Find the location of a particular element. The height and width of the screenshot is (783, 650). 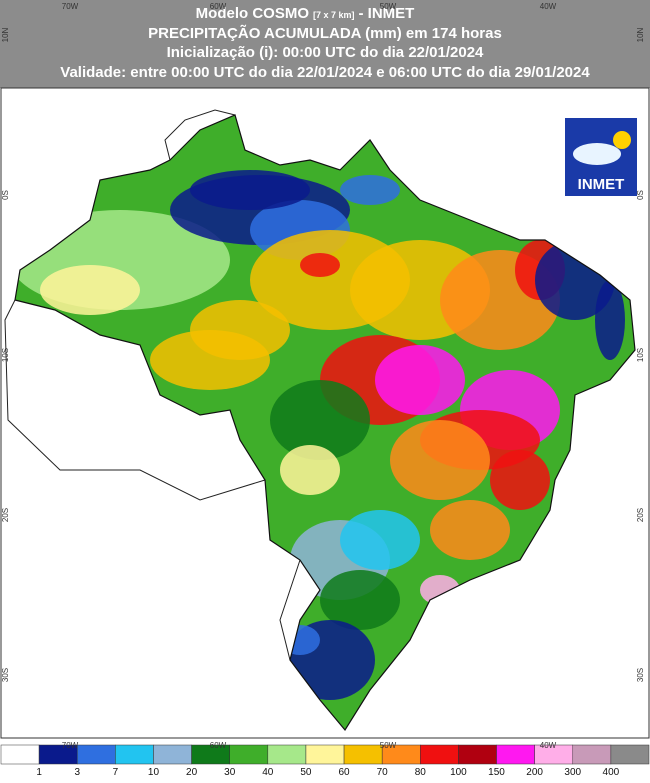

header-band is located at coordinates (325, 44).